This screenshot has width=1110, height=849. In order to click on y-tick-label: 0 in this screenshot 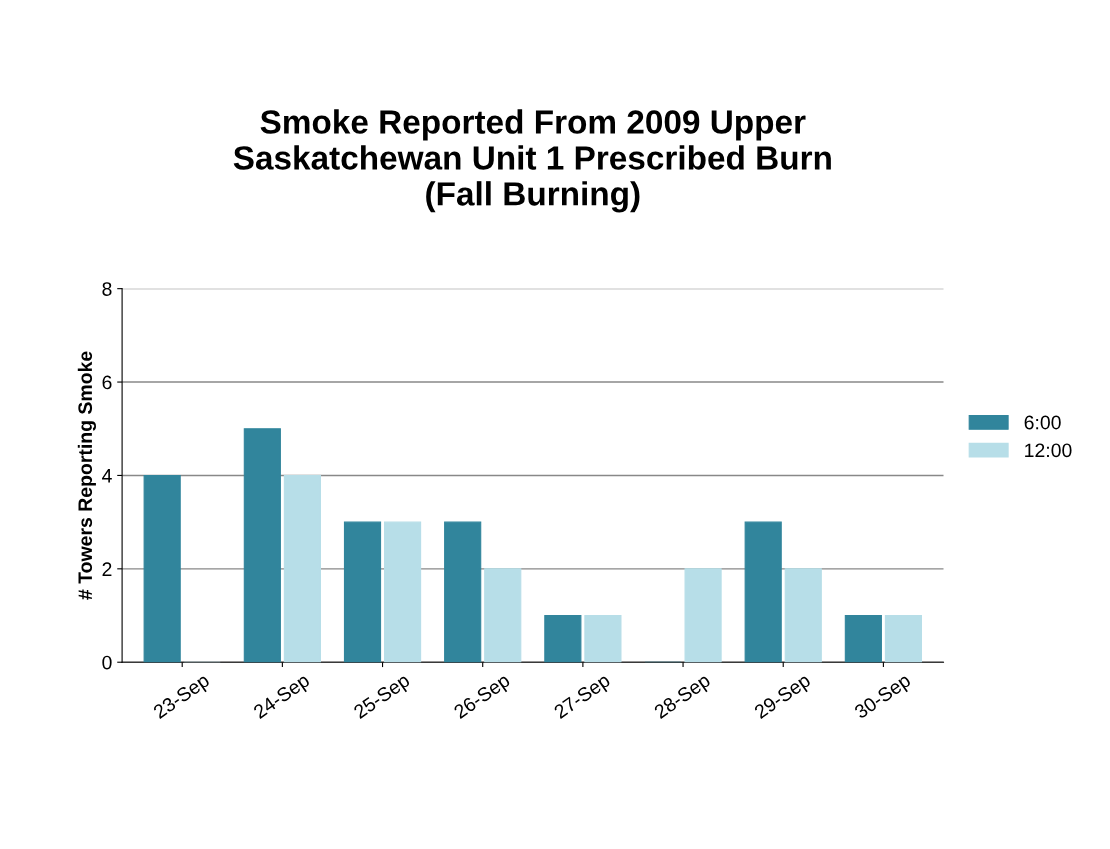, I will do `click(107, 662)`.